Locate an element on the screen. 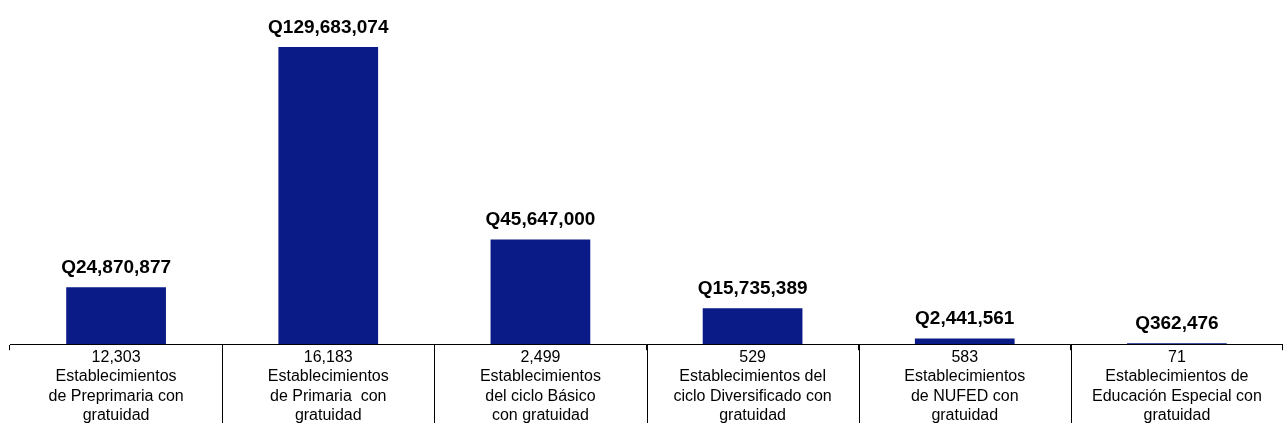 This screenshot has width=1283, height=423. data-label: Q24,870,877 is located at coordinates (116, 266).